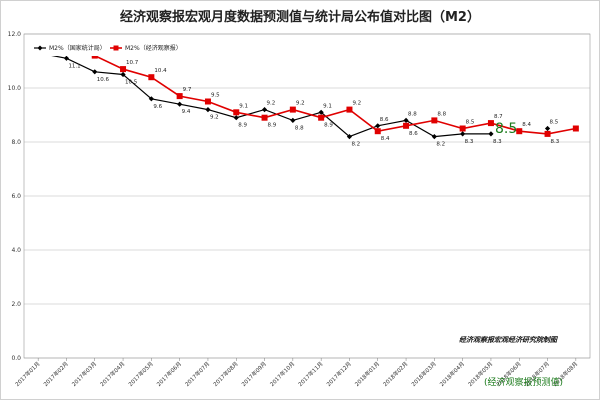 The image size is (600, 400). I want to click on x-tick-label: 2017年10月, so click(282, 374).